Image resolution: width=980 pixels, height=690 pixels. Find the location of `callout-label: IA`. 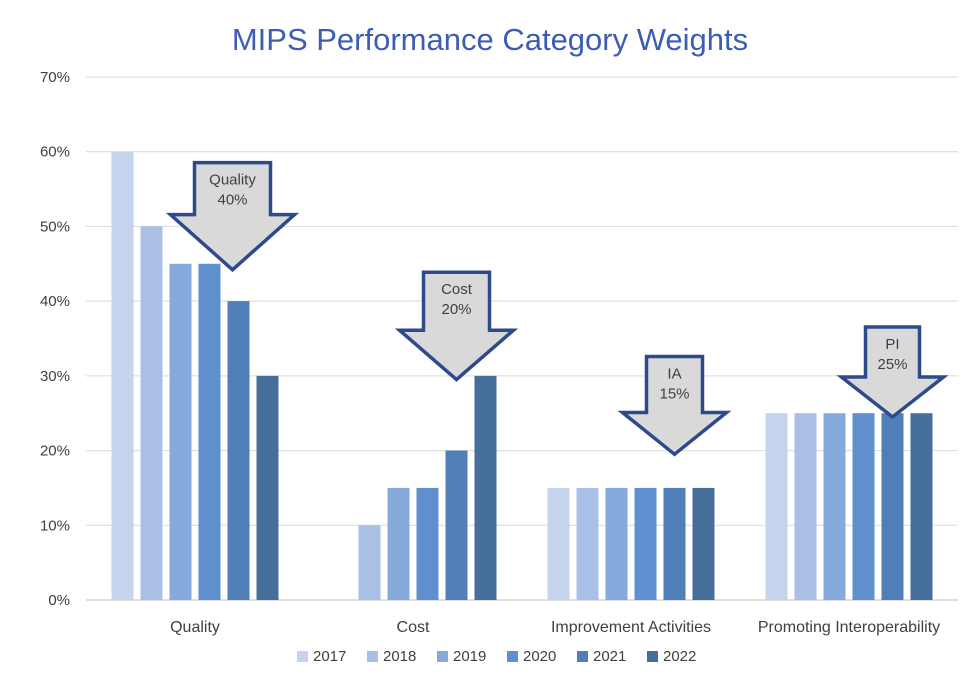

callout-label: IA is located at coordinates (674, 374).